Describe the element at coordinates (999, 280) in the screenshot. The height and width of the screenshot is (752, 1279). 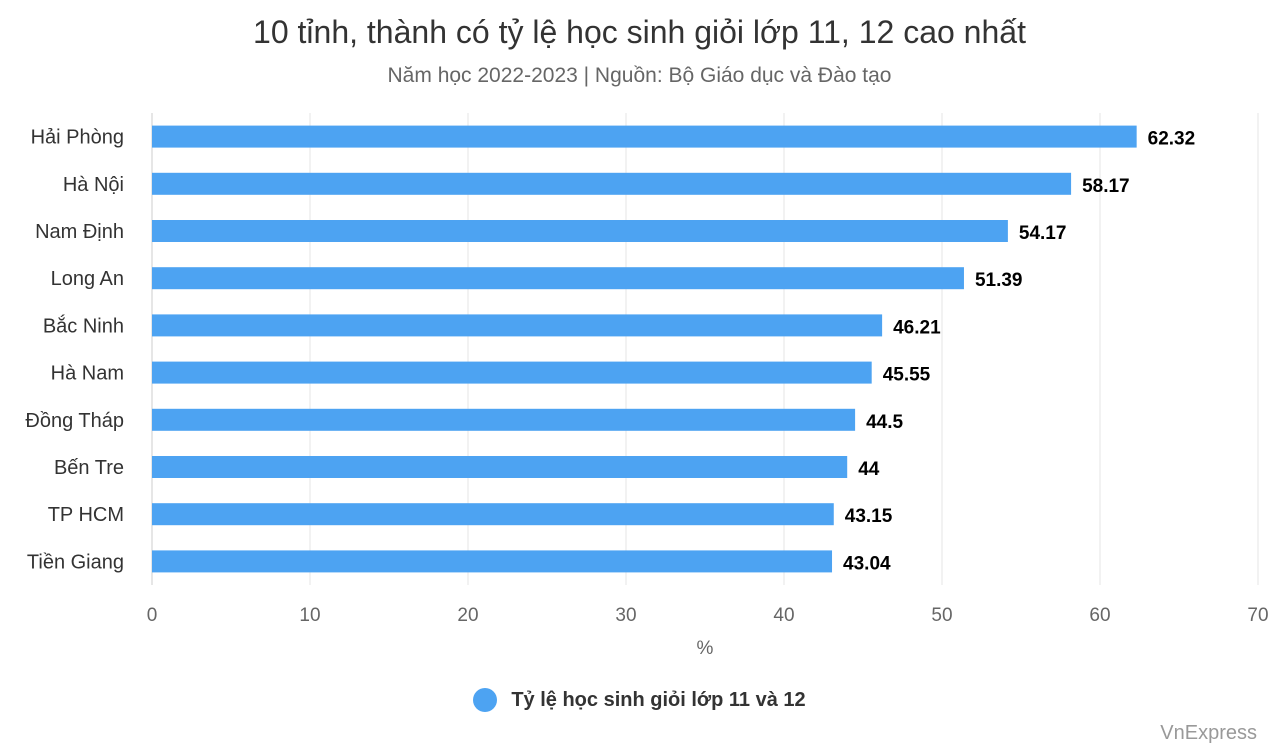
I see `data-label: 51.39` at that location.